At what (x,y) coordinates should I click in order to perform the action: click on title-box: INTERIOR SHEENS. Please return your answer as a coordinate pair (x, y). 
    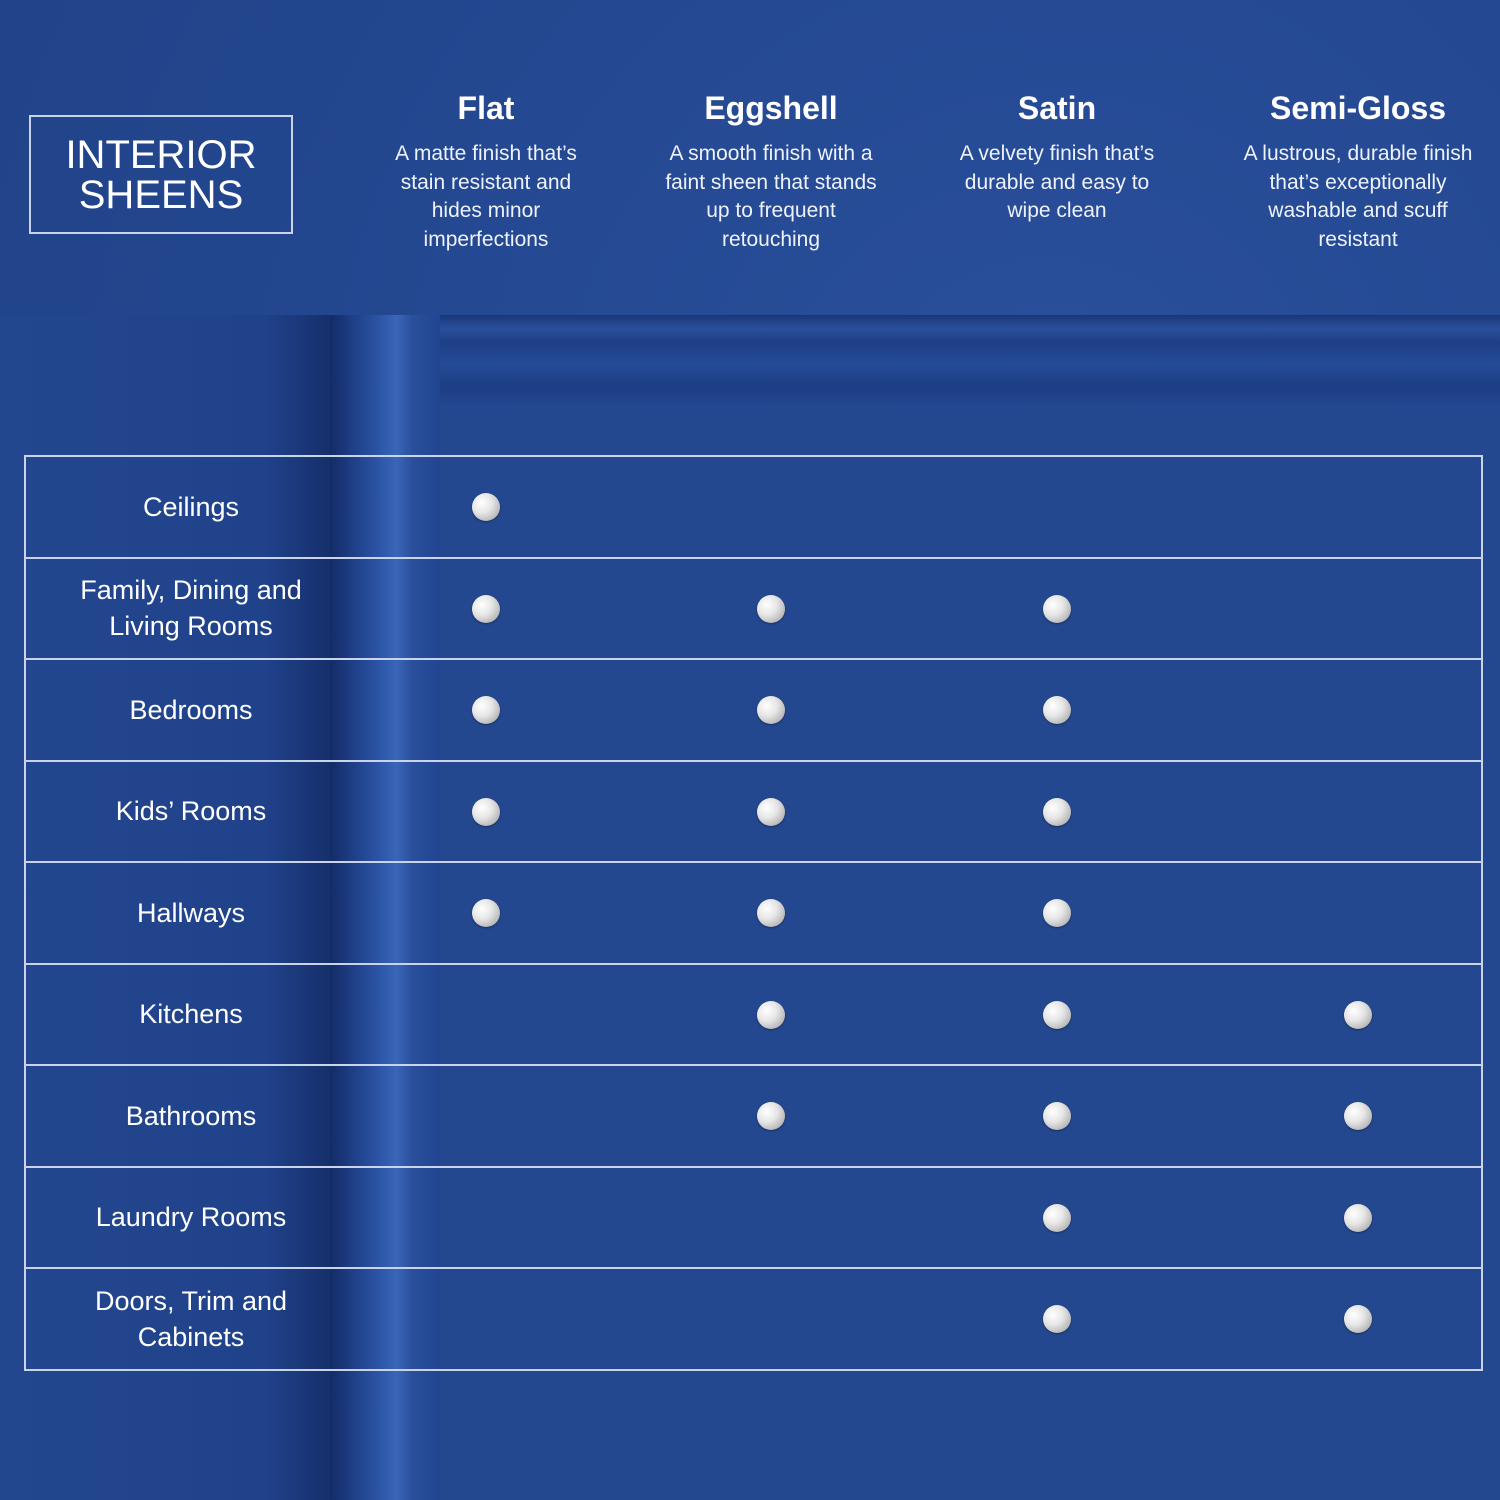
    Looking at the image, I should click on (161, 174).